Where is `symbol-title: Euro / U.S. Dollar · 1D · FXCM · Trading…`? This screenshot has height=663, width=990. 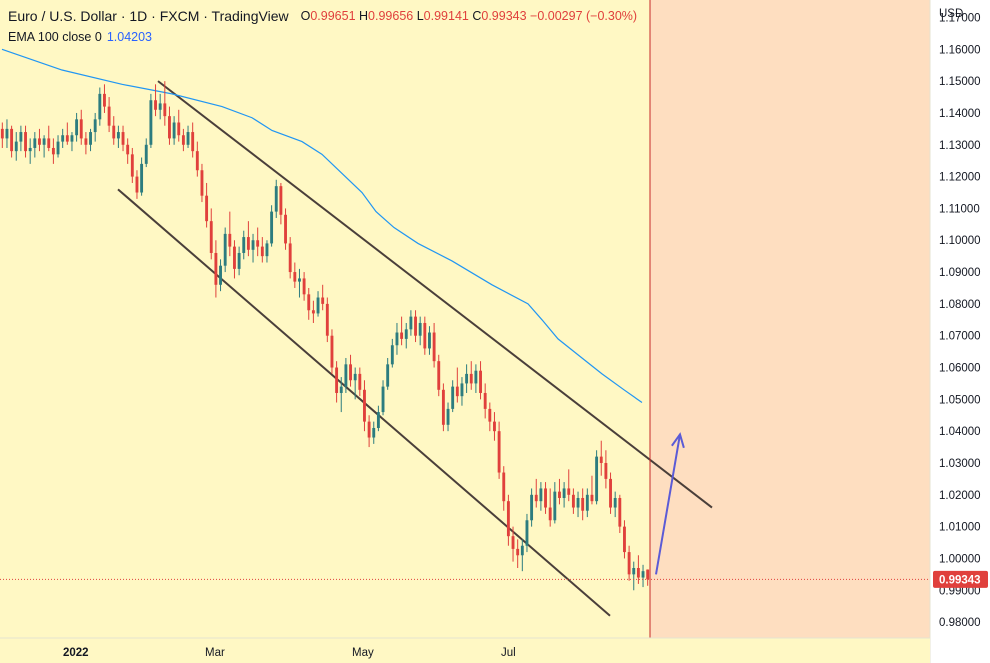
symbol-title: Euro / U.S. Dollar · 1D · FXCM · Trading… is located at coordinates (148, 16).